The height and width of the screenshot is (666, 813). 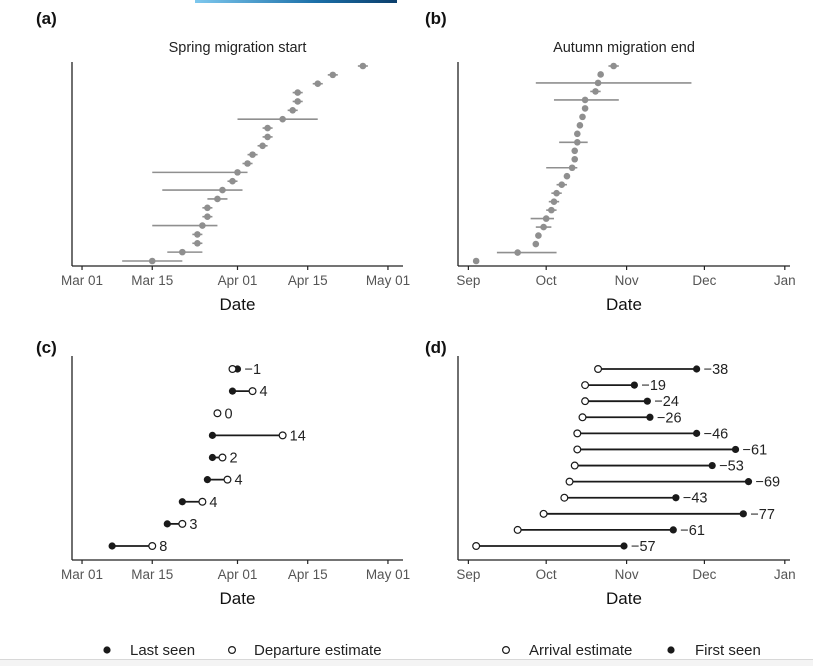 What do you see at coordinates (238, 48) in the screenshot?
I see `chart-title: Spring migration start` at bounding box center [238, 48].